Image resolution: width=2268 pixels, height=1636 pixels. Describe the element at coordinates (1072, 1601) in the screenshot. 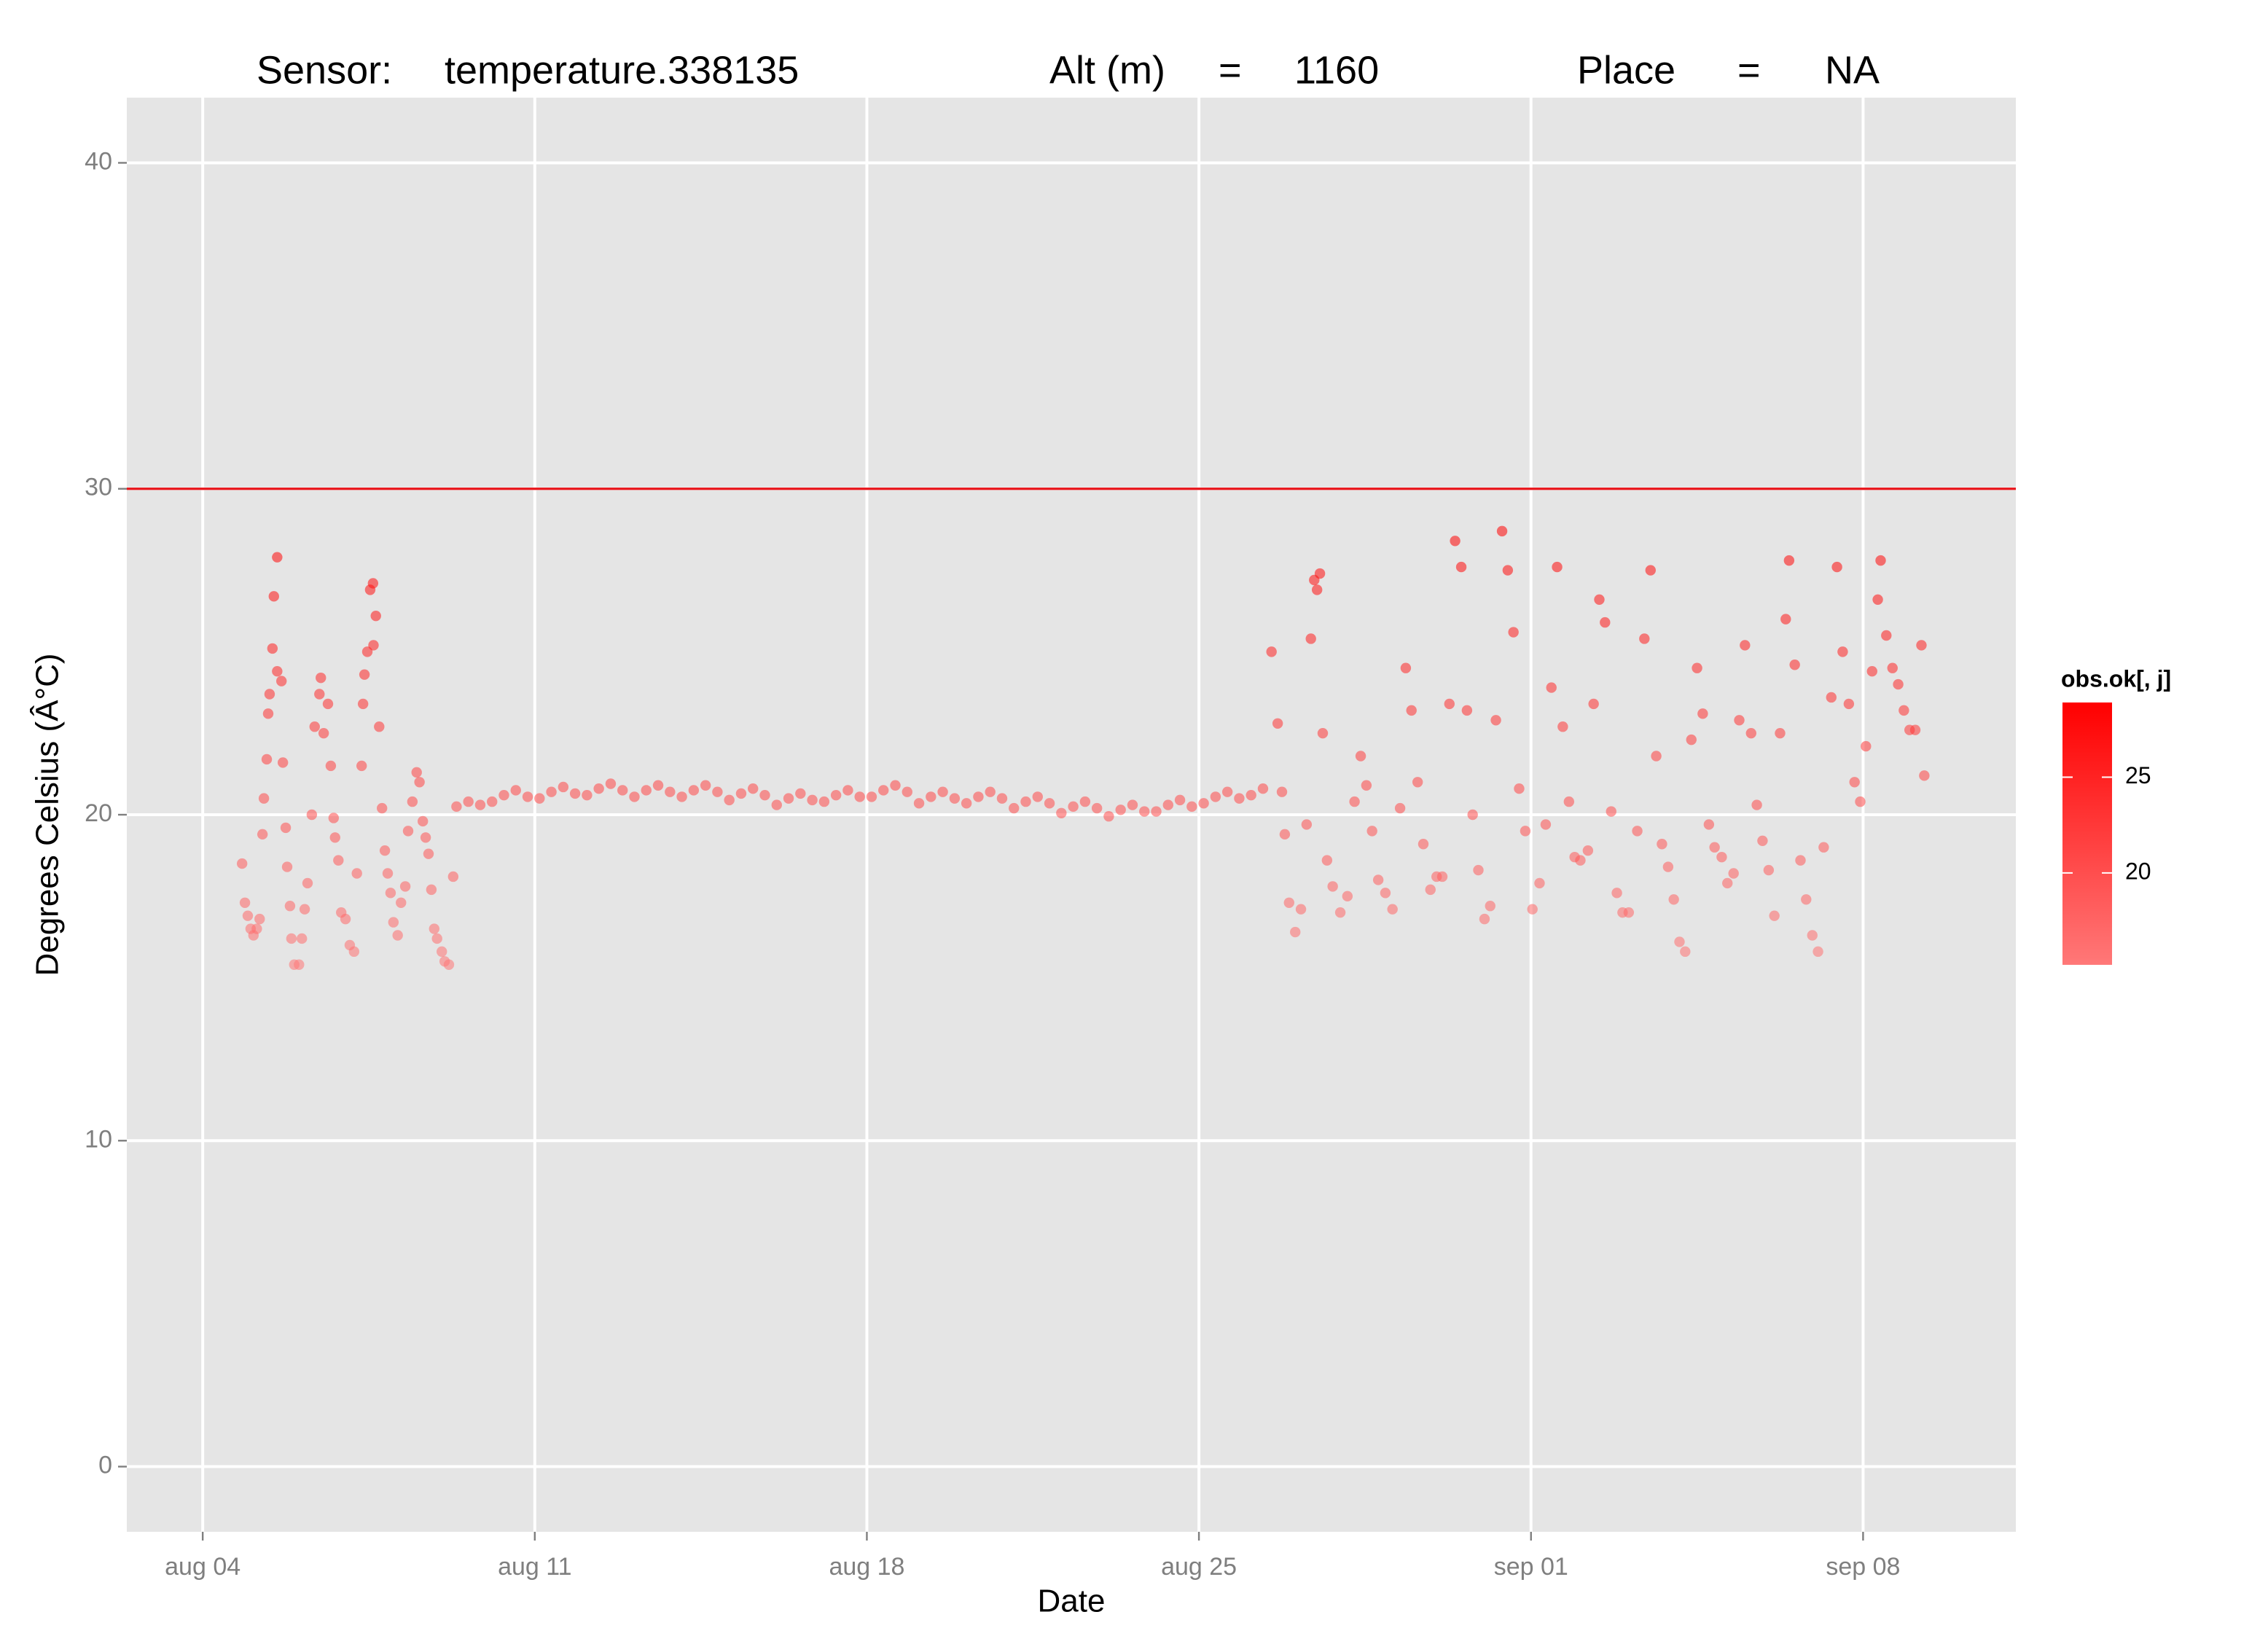

I see `x-axis-title: Date` at that location.